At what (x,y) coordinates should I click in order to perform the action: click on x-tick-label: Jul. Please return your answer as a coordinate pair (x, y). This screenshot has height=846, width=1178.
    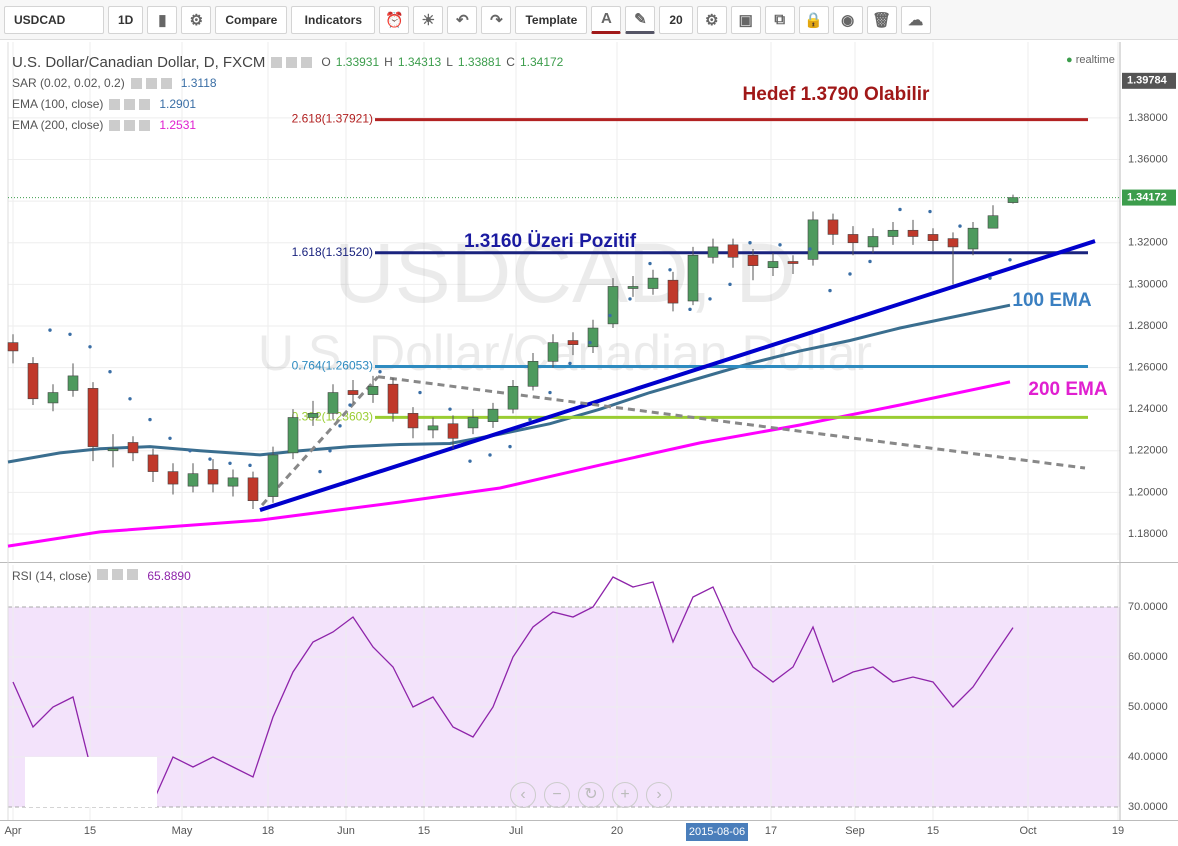
    Looking at the image, I should click on (516, 831).